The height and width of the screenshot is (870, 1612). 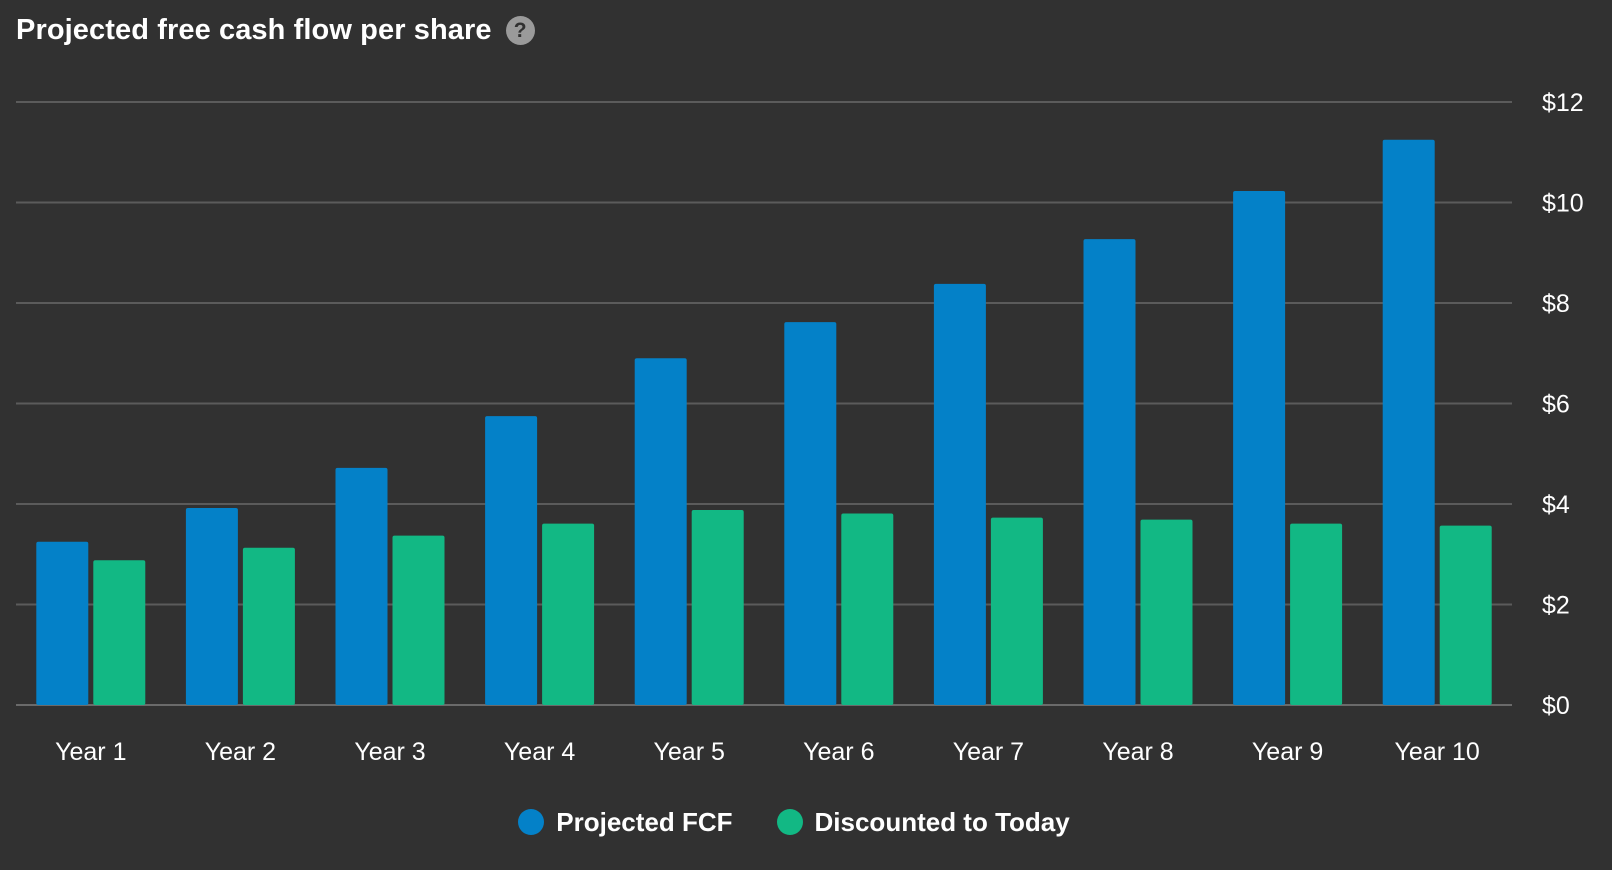 What do you see at coordinates (1563, 103) in the screenshot?
I see `y-tick-label: $12` at bounding box center [1563, 103].